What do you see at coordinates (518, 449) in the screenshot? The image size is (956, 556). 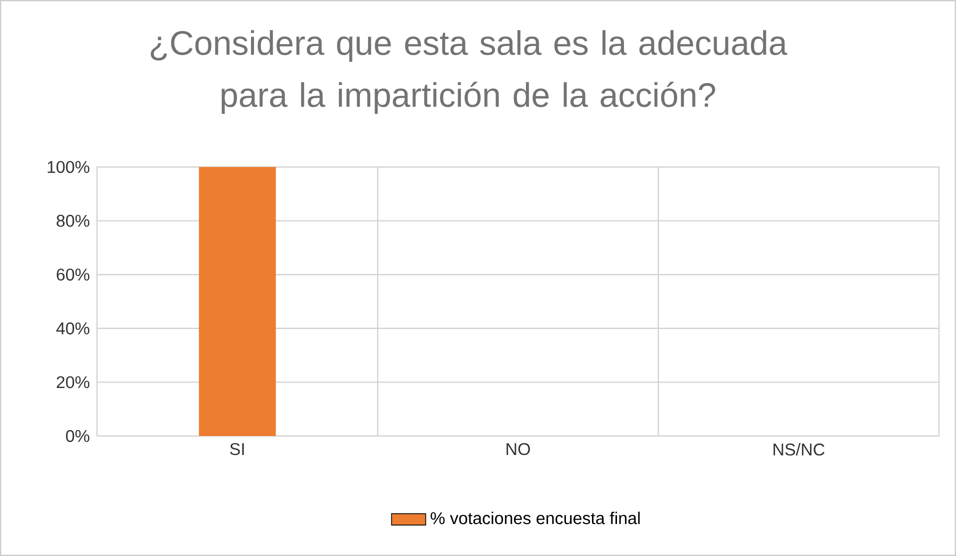 I see `x-tick-label: NO` at bounding box center [518, 449].